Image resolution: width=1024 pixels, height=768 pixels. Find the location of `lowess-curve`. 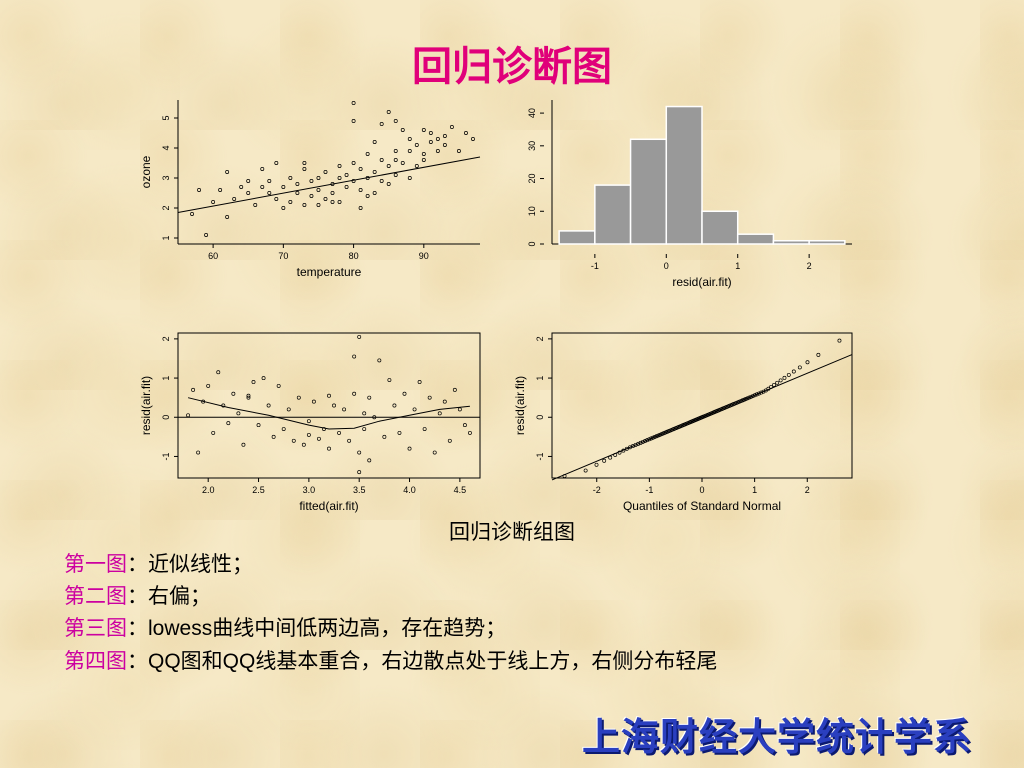

lowess-curve is located at coordinates (328, 413).